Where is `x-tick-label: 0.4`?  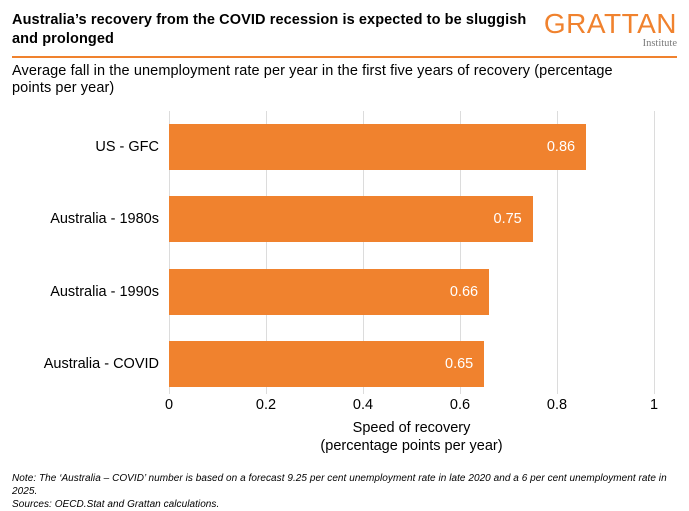 x-tick-label: 0.4 is located at coordinates (363, 404).